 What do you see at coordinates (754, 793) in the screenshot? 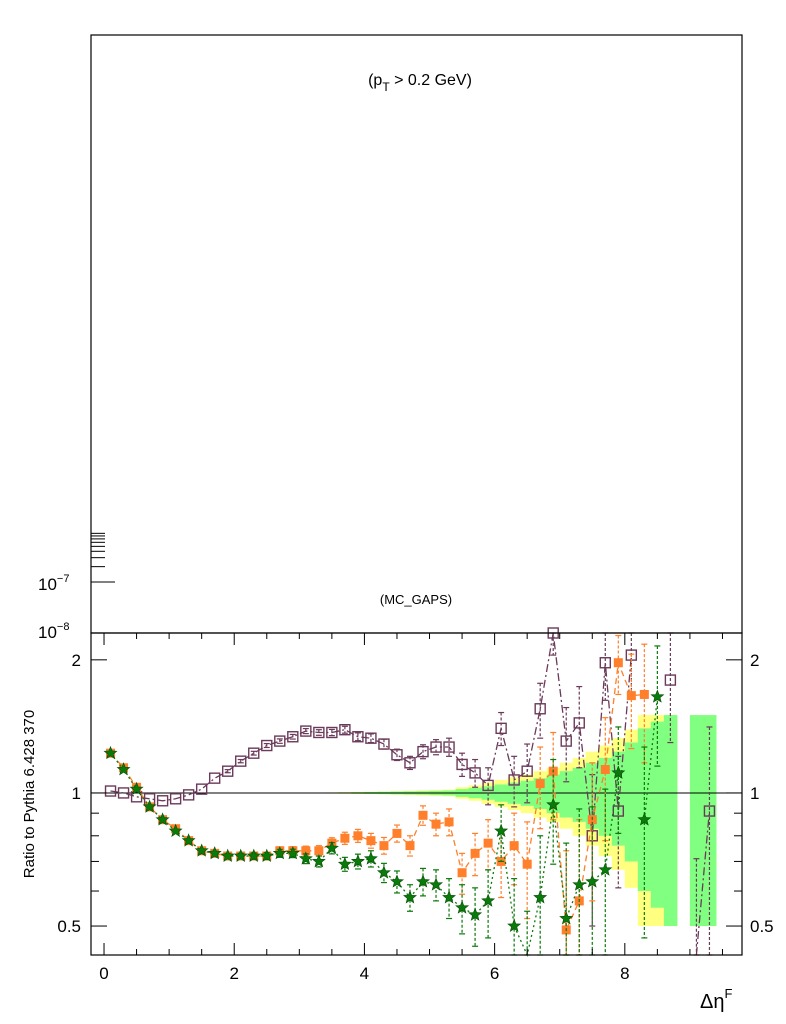
I see `y-tick-label-right: 1` at bounding box center [754, 793].